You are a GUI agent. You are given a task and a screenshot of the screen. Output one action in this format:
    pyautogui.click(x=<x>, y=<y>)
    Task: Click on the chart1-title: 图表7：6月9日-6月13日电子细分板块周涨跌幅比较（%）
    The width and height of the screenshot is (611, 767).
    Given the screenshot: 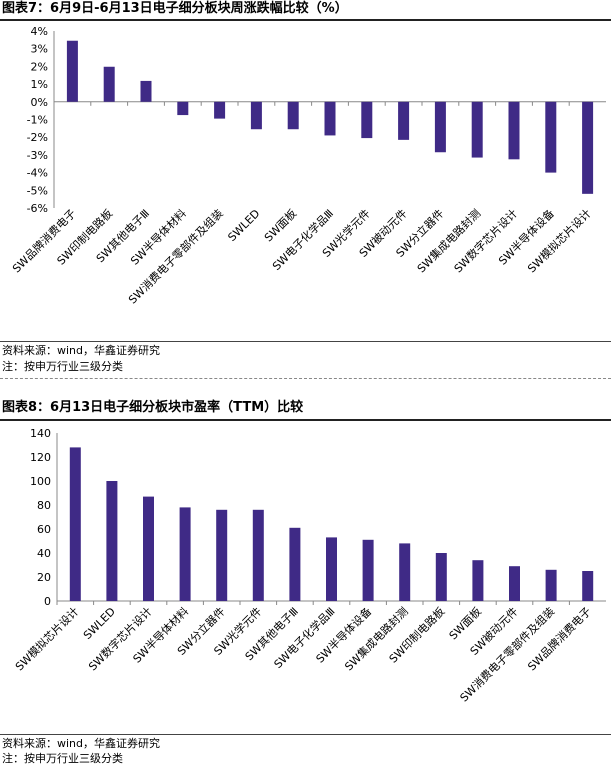 What is the action you would take?
    pyautogui.click(x=175, y=8)
    